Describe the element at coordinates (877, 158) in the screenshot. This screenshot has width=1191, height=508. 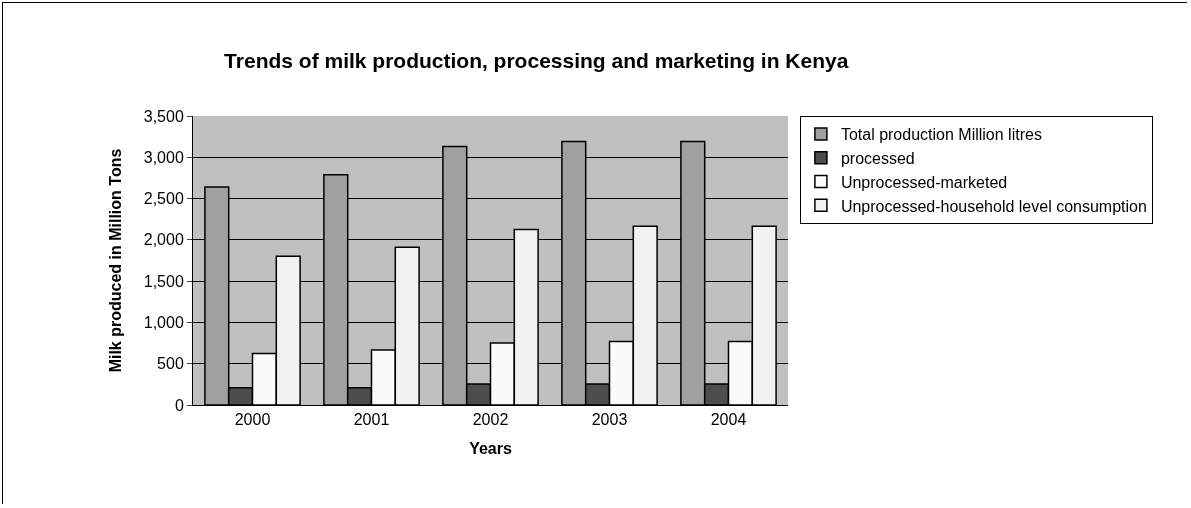
I see `legend-label: processed` at that location.